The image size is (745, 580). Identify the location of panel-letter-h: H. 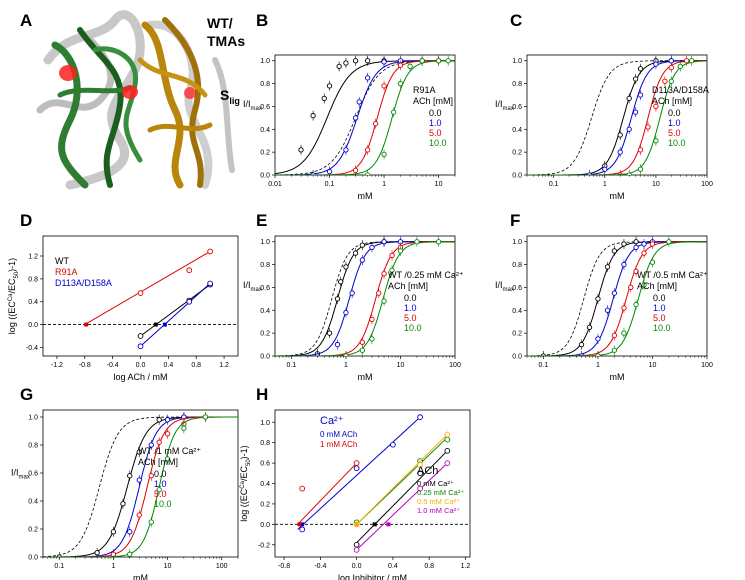
(262, 394).